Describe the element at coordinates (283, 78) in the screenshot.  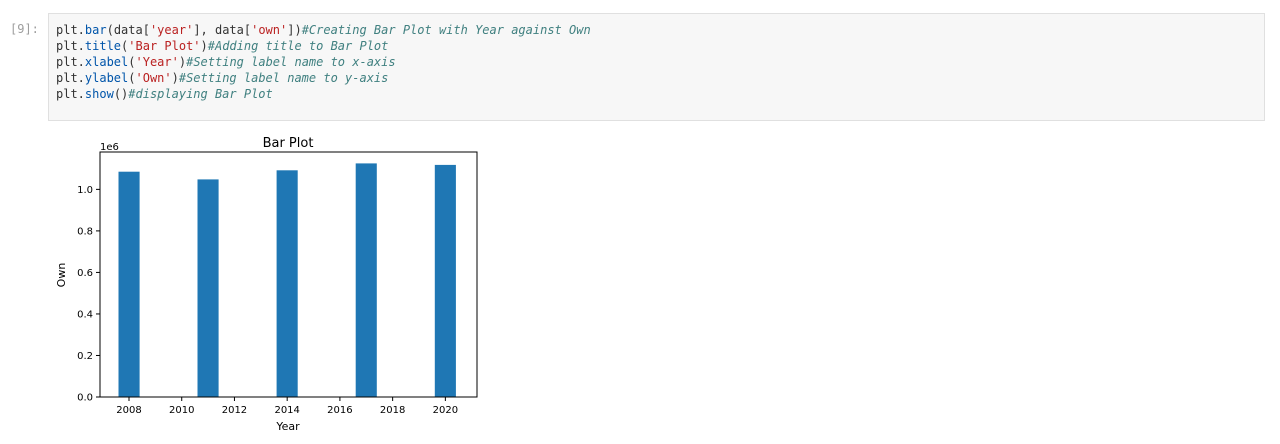
I see `code-token: #Setting label name to y-axis` at that location.